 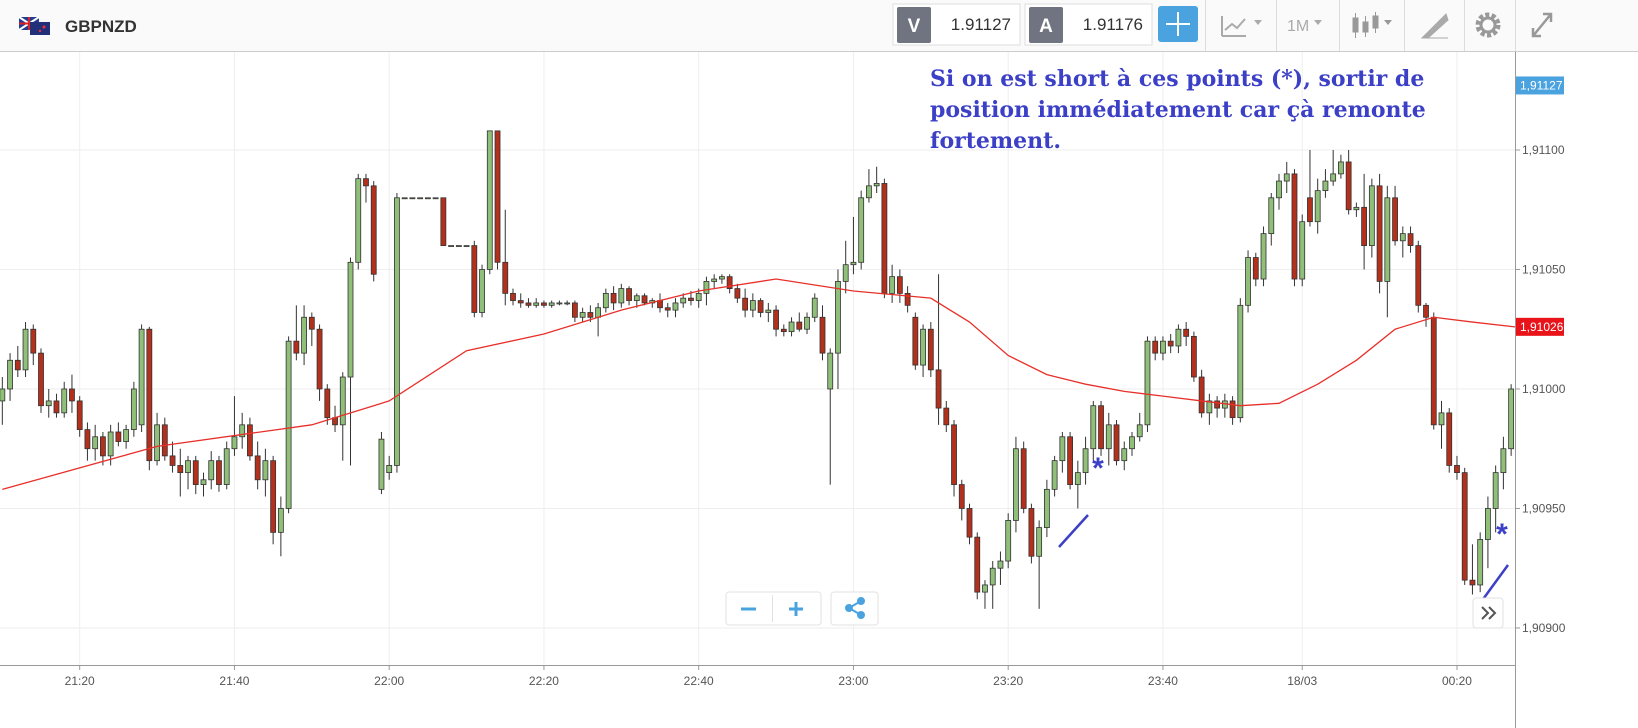 I want to click on zoom-in-button, so click(x=796, y=609).